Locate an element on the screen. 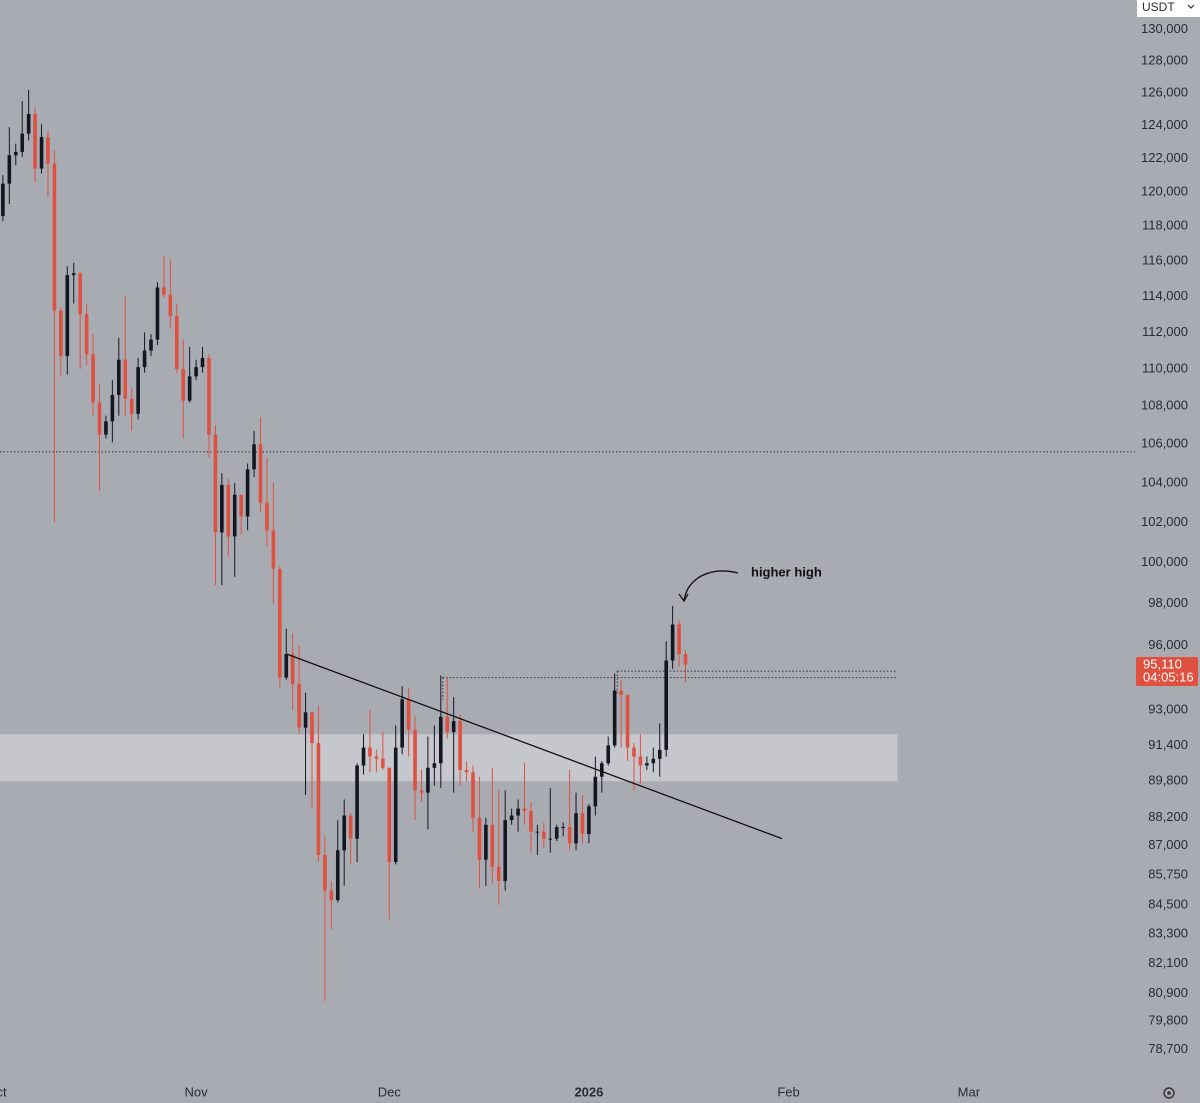 The height and width of the screenshot is (1103, 1200). y-tick-label: 128,000 is located at coordinates (1164, 59).